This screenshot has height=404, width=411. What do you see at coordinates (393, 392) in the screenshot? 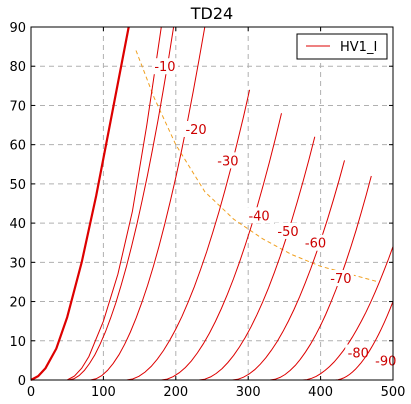
I see `x-tick-label: 500` at bounding box center [393, 392].